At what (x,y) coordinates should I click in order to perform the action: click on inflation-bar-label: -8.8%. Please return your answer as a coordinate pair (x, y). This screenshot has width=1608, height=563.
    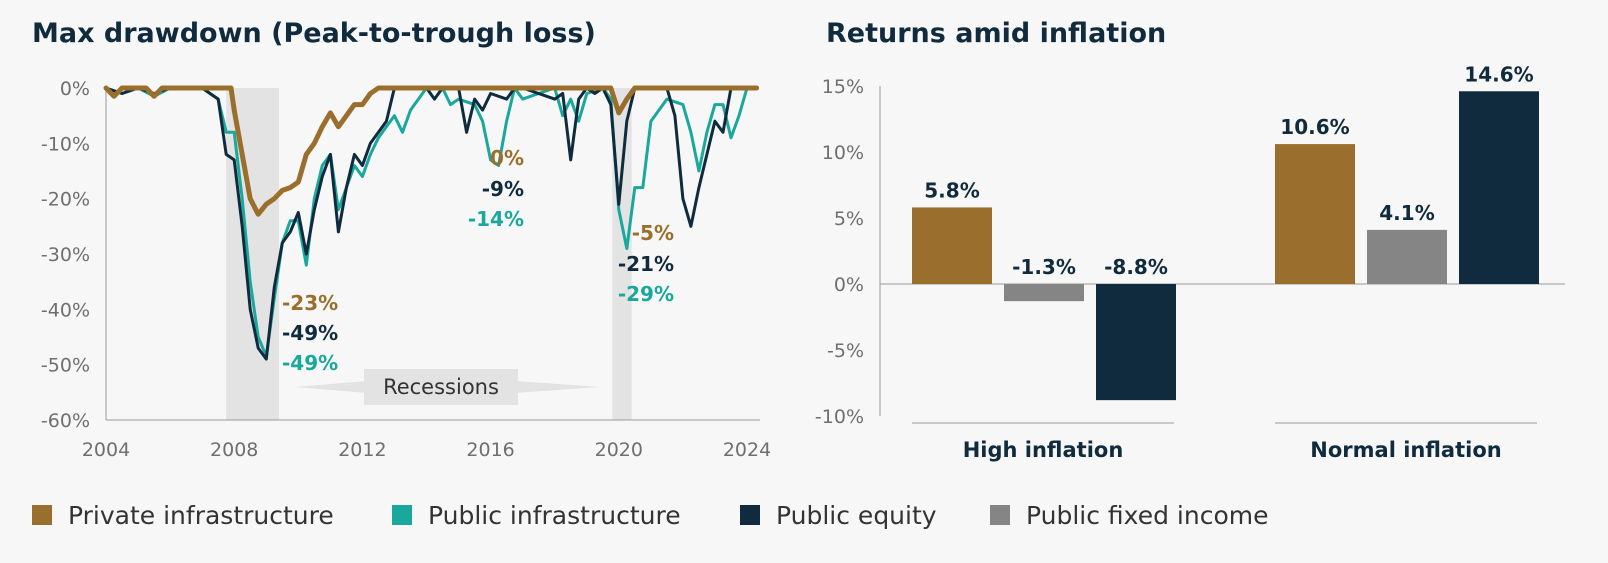
    Looking at the image, I should click on (1136, 267).